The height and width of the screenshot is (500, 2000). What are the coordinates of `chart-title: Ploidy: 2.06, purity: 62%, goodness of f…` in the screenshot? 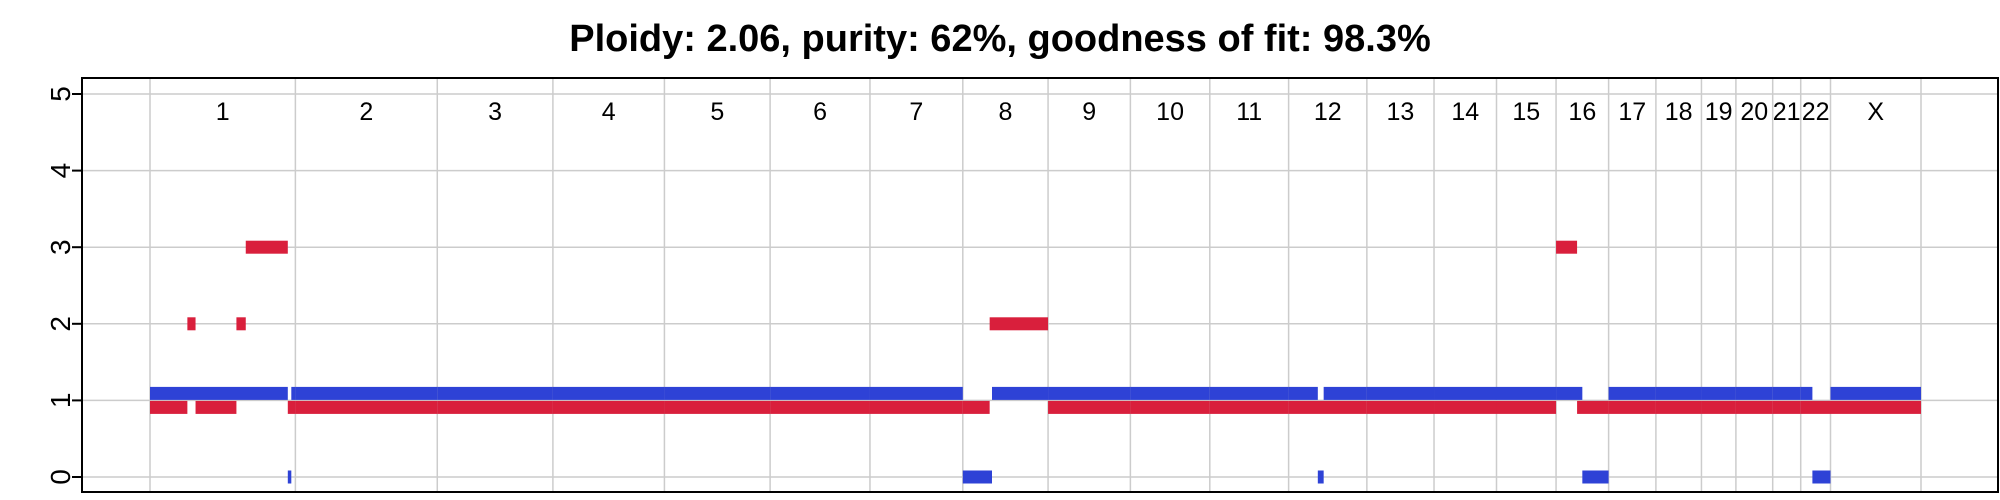 It's located at (1000, 39).